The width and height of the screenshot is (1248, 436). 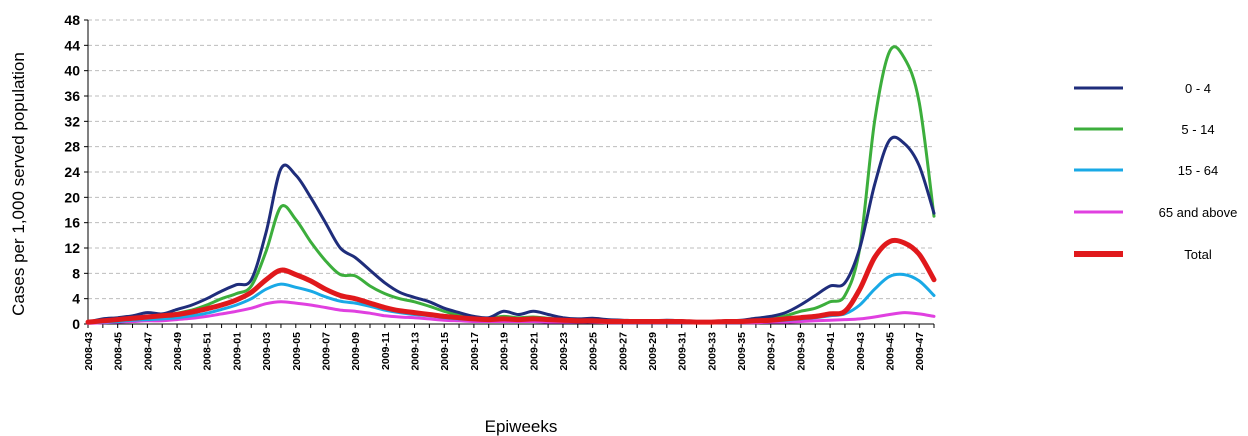 What do you see at coordinates (594, 351) in the screenshot?
I see `x-tick-label-2009-25: 2009-25` at bounding box center [594, 351].